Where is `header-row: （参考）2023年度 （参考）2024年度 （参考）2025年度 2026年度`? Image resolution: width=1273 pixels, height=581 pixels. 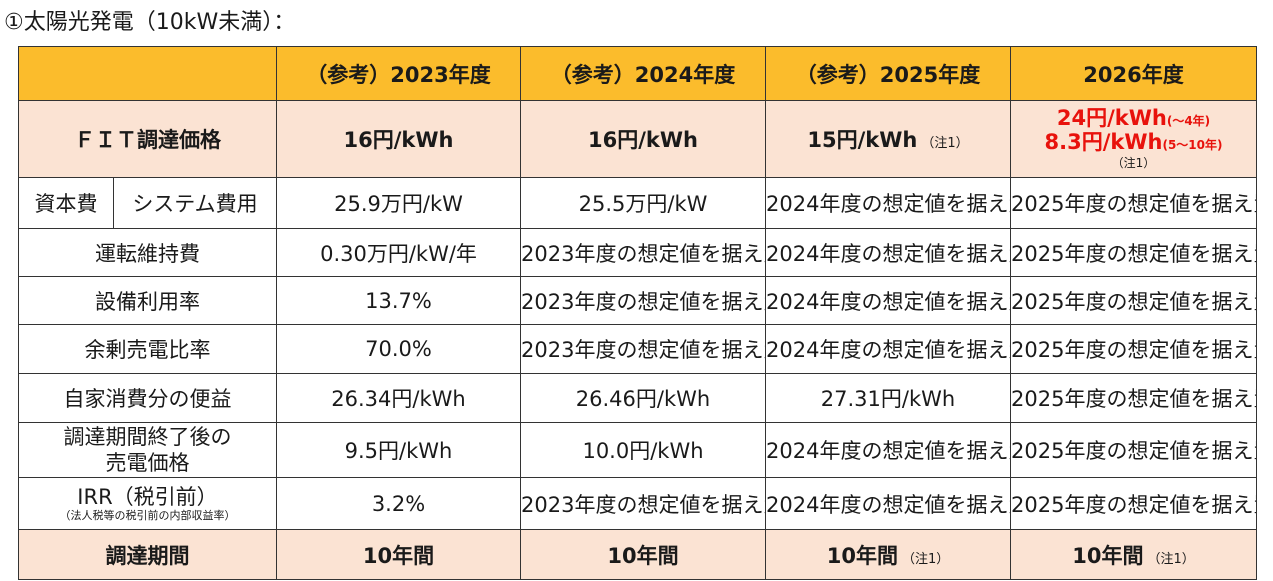 header-row: （参考）2023年度 （参考）2024年度 （参考）2025年度 2026年度 is located at coordinates (637, 73).